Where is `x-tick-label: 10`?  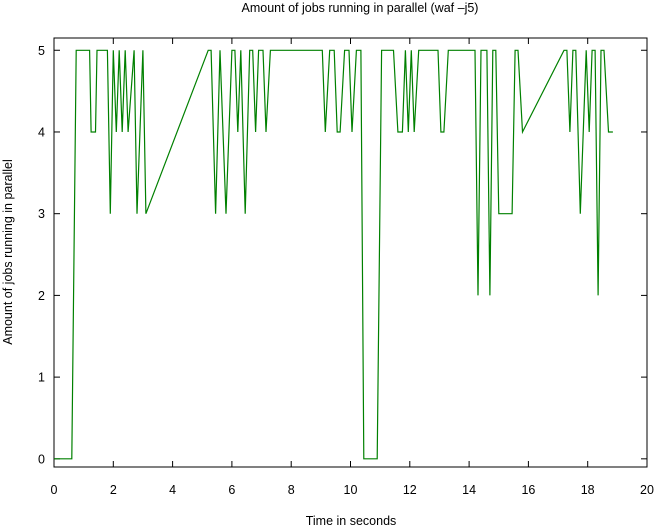 x-tick-label: 10 is located at coordinates (351, 490).